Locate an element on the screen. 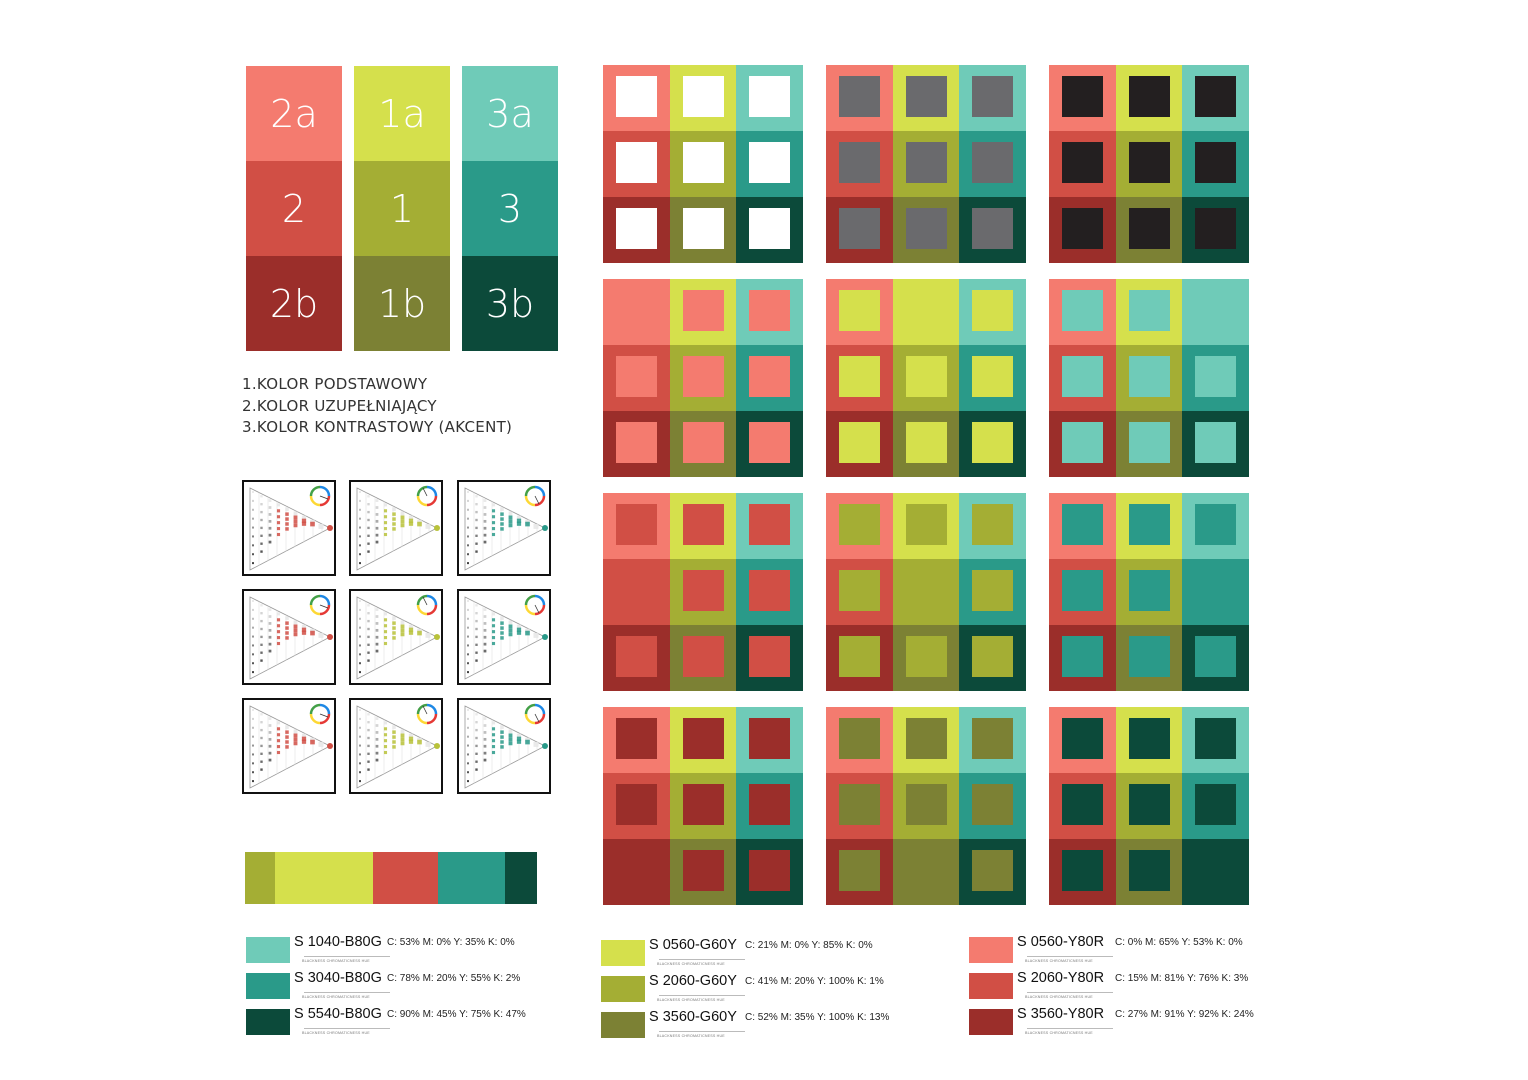 The width and height of the screenshot is (1528, 1080). key-cell-3a: 3a is located at coordinates (510, 113).